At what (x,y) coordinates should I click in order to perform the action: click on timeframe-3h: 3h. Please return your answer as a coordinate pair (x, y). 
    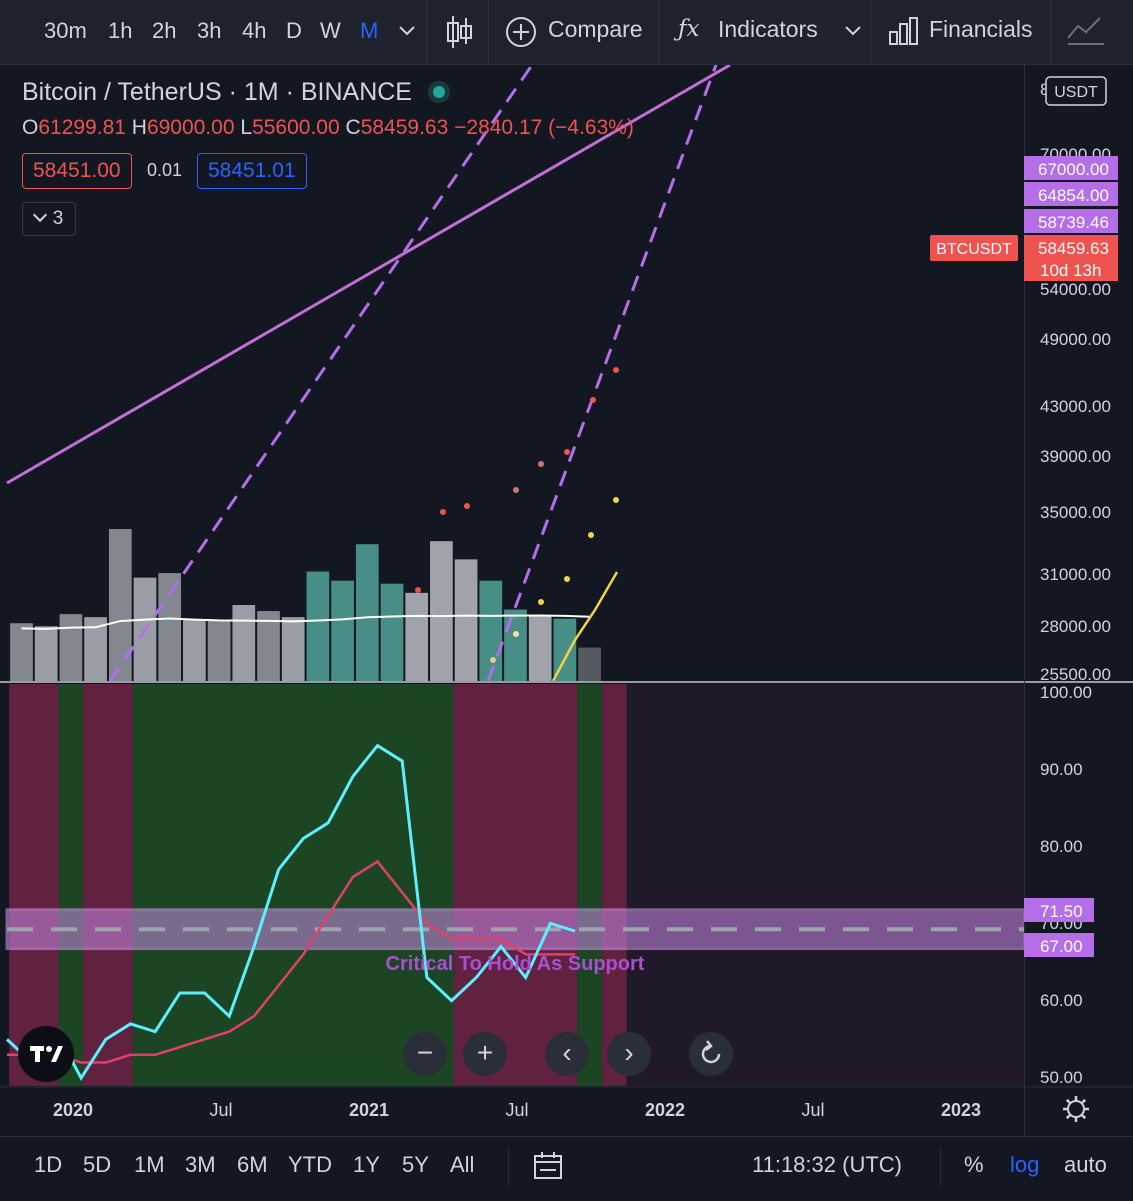
    Looking at the image, I should click on (209, 30).